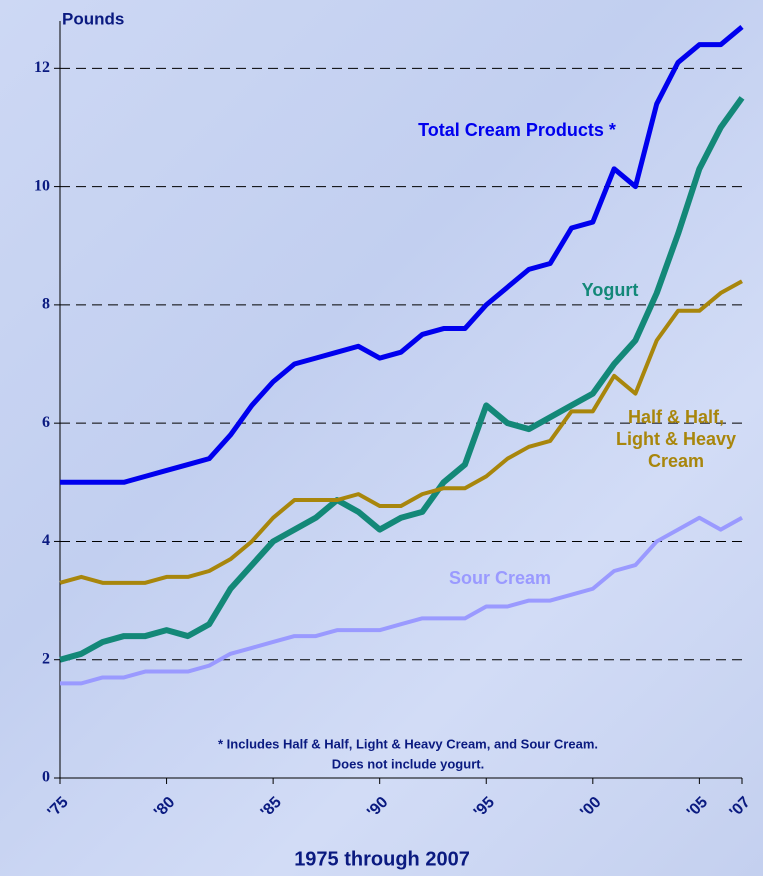  I want to click on y-tick-label: 8, so click(46, 304).